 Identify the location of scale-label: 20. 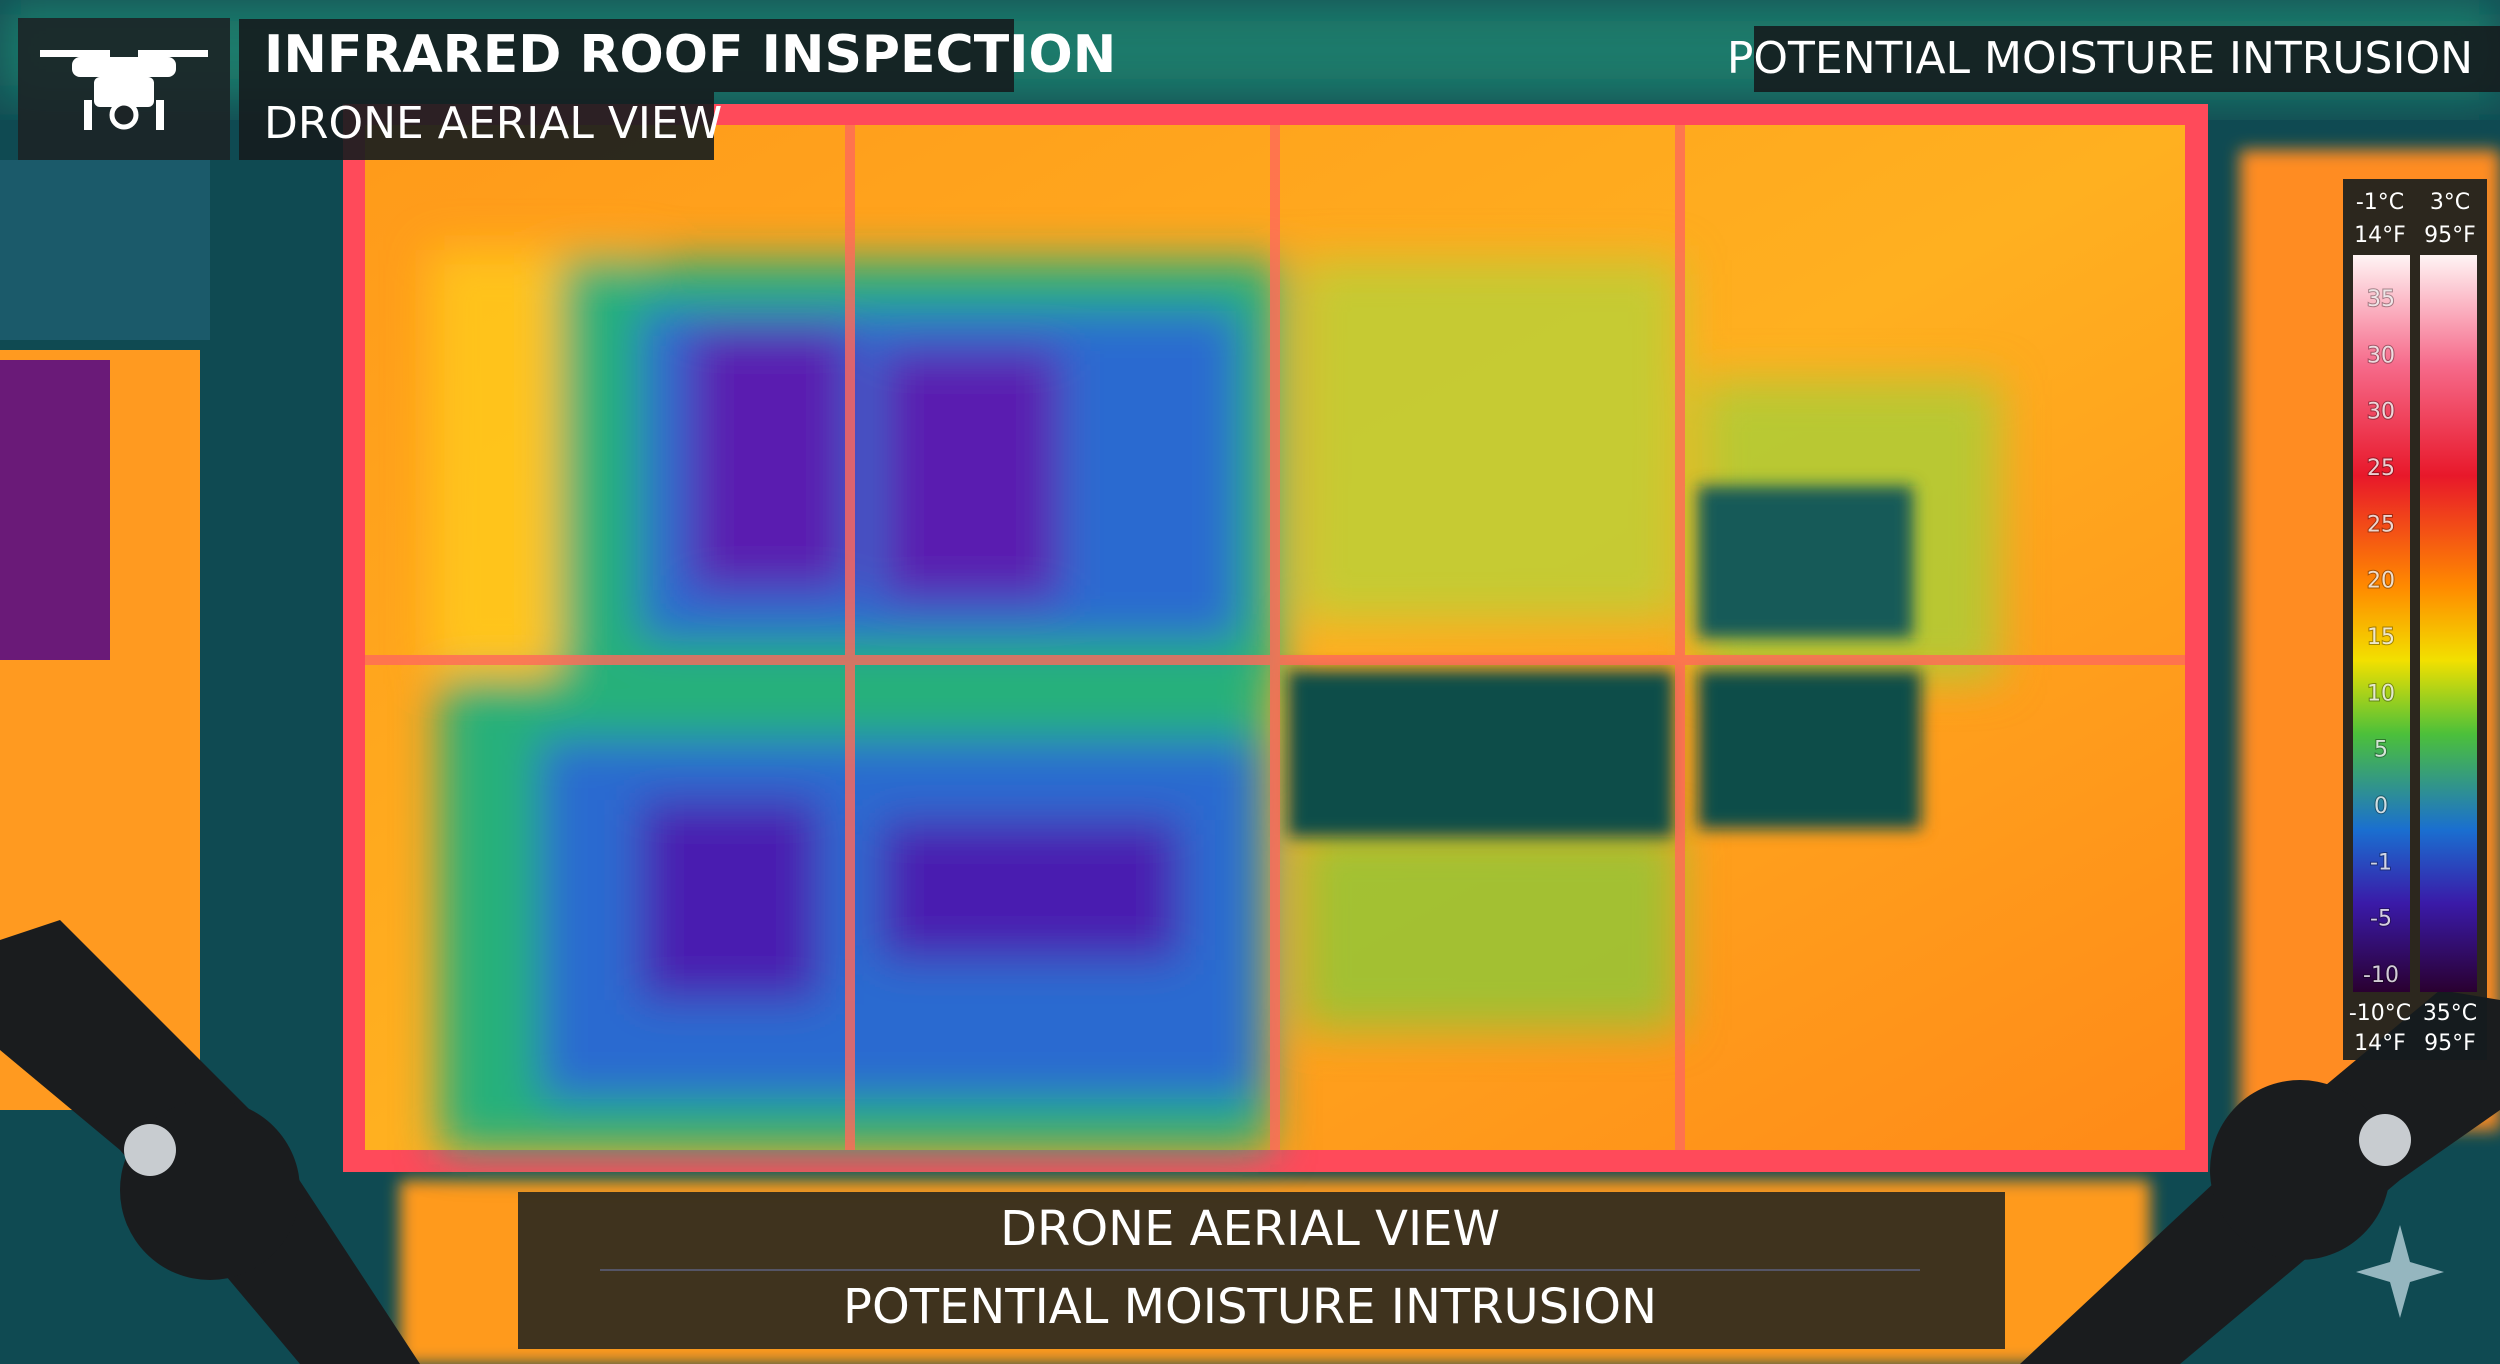
(2381, 581).